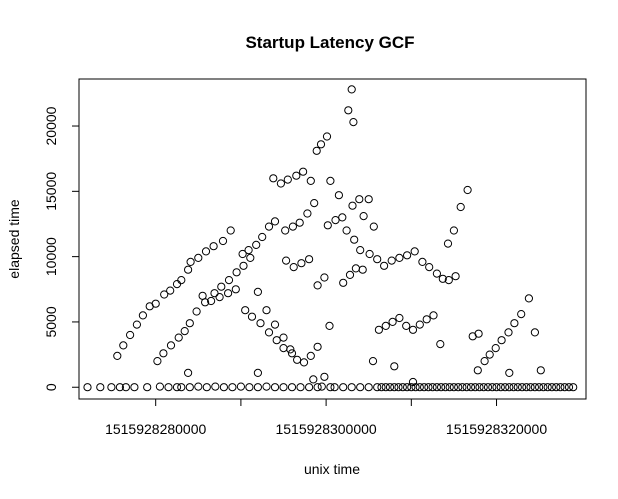 The image size is (618, 499). What do you see at coordinates (14, 239) in the screenshot?
I see `y-axis-label: elapsed time` at bounding box center [14, 239].